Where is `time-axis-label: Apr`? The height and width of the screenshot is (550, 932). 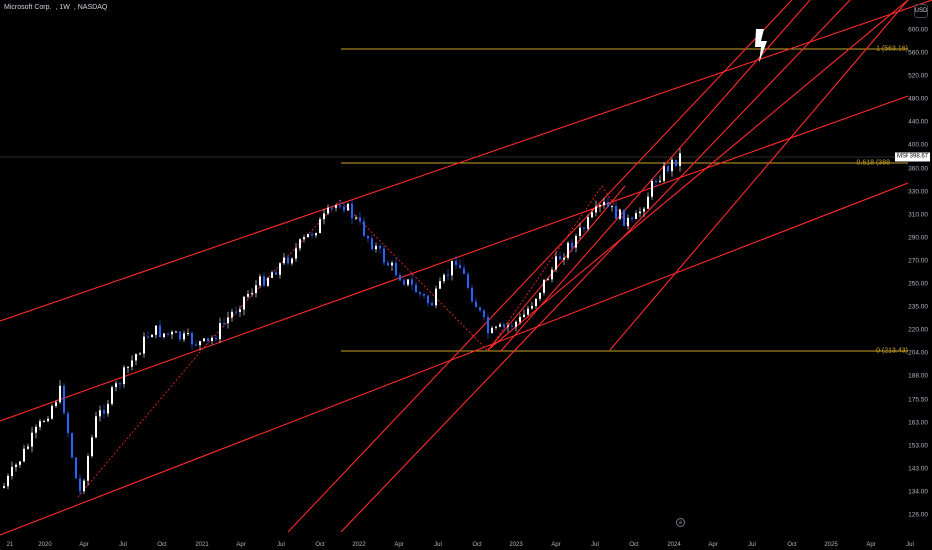 time-axis-label: Apr is located at coordinates (84, 545).